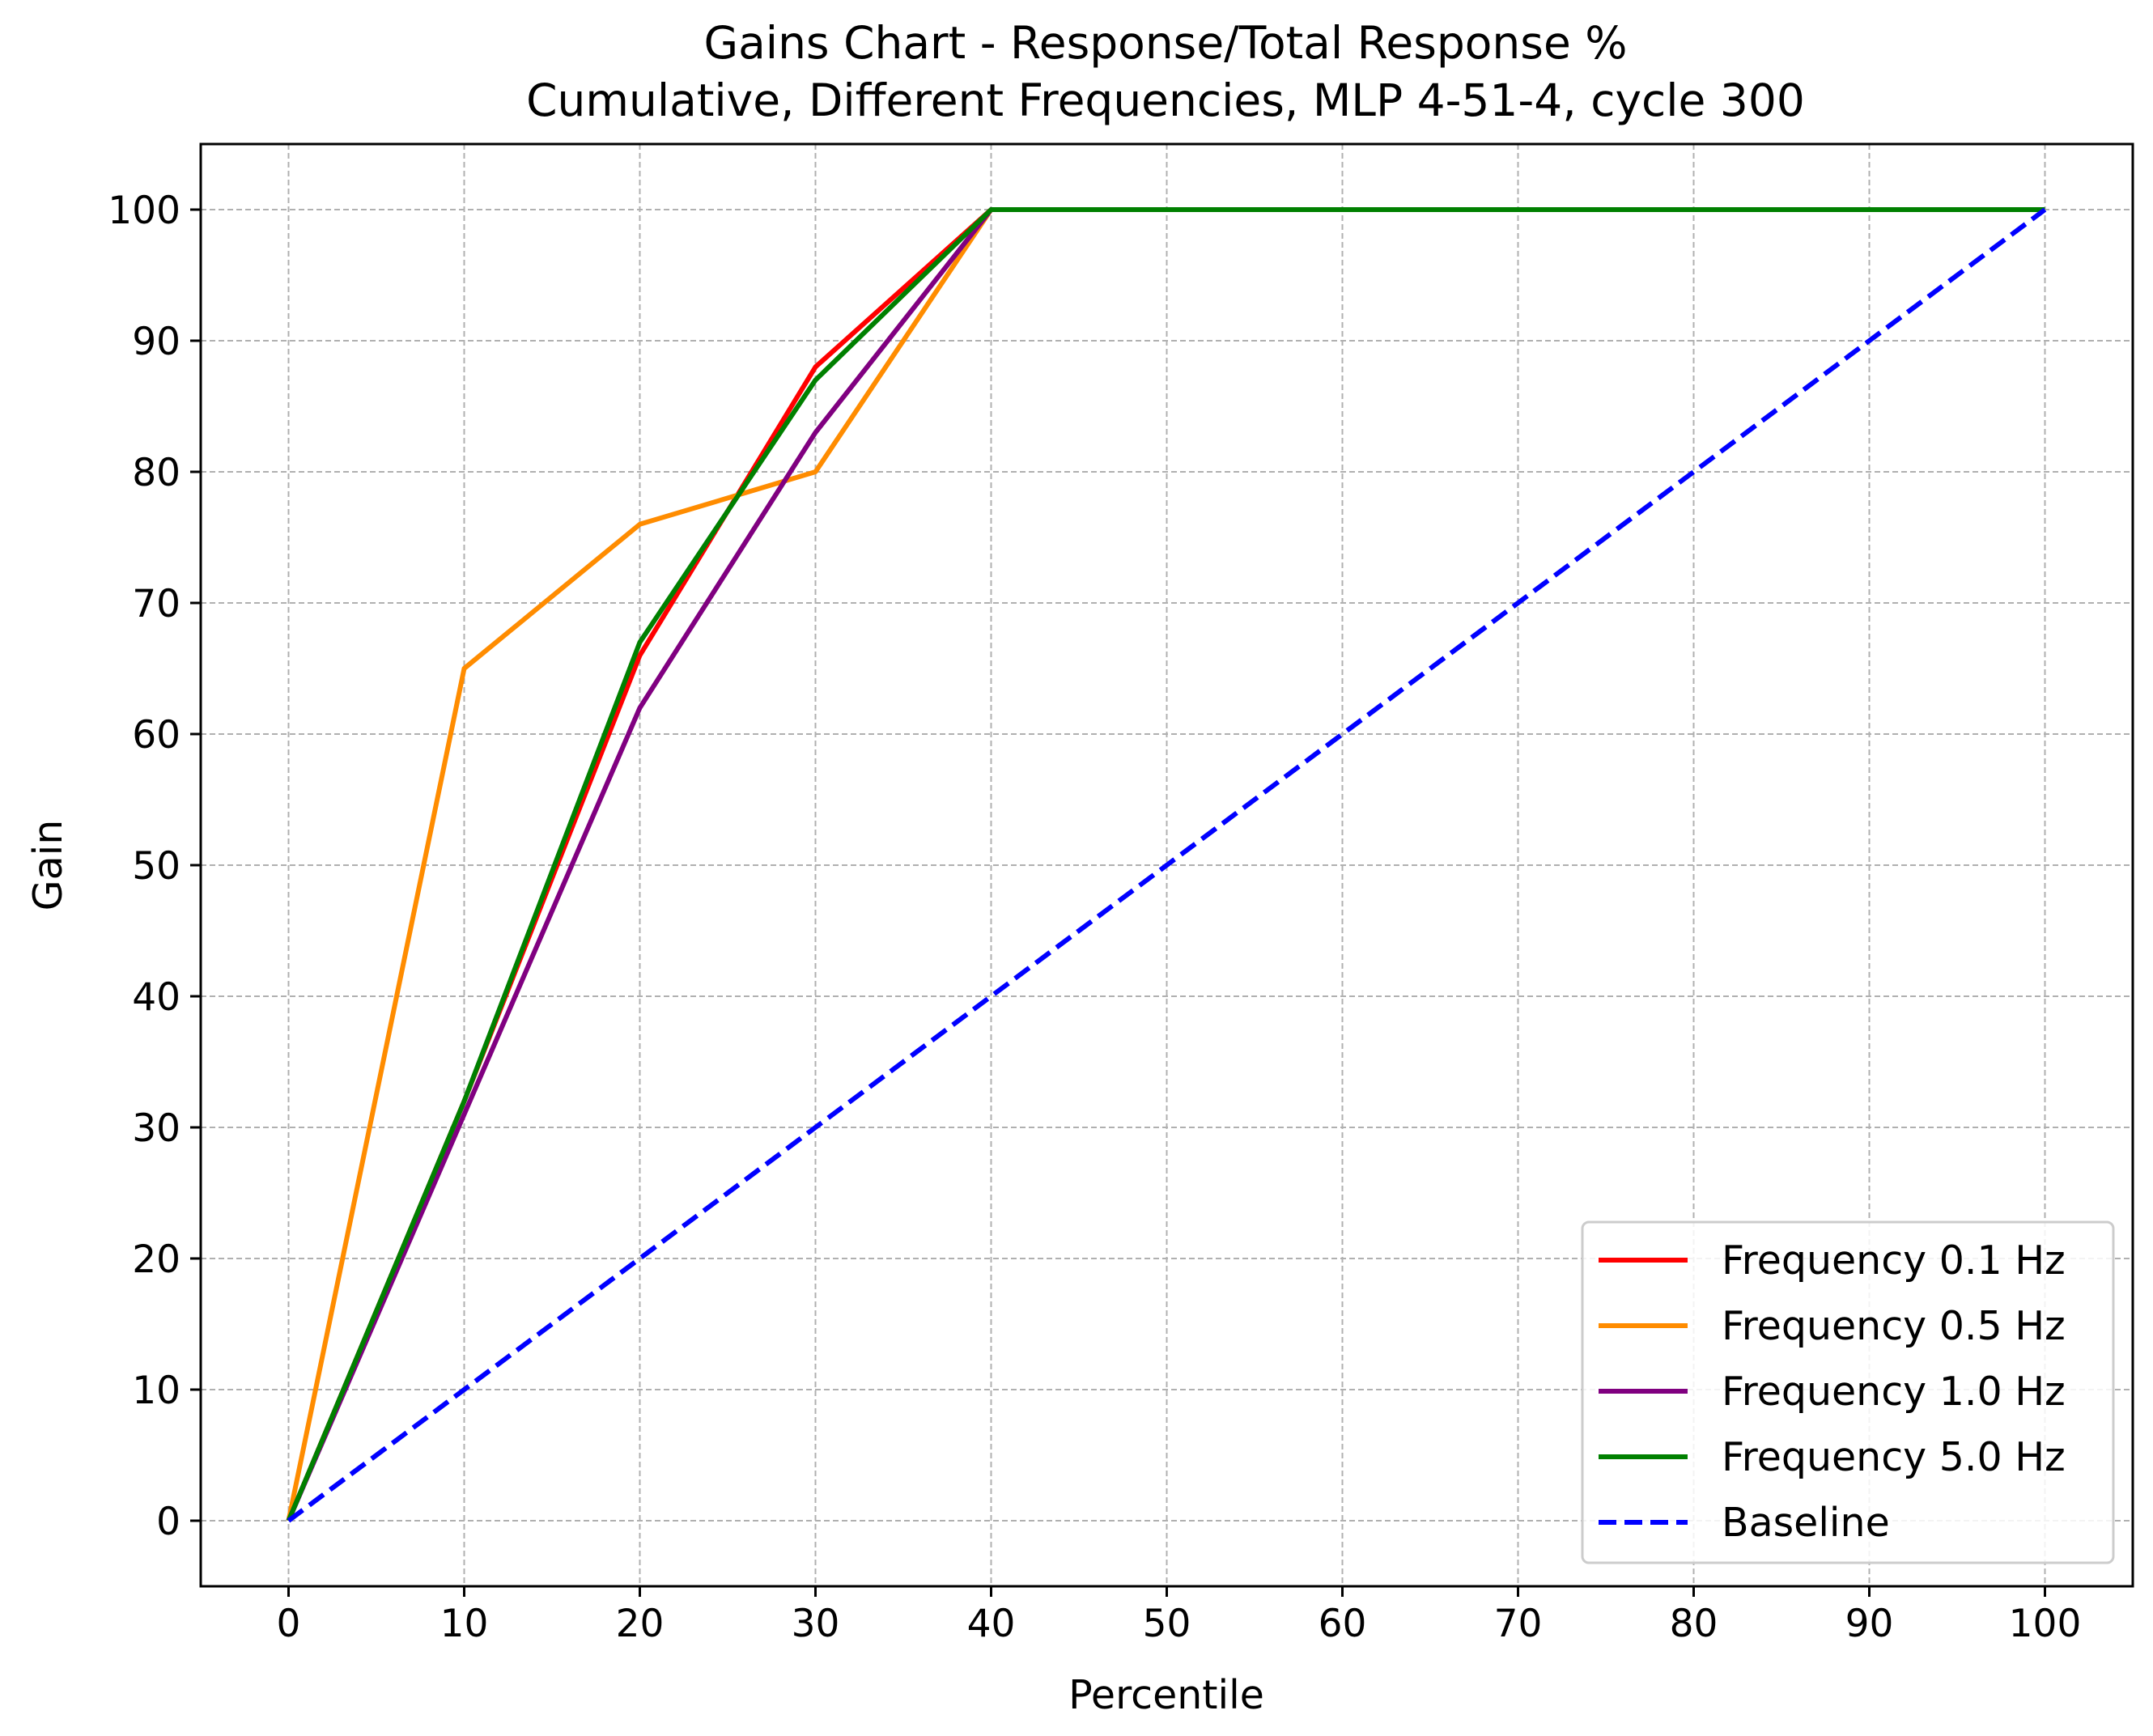 This screenshot has height=1736, width=2153. I want to click on legend-label-freq-0-5: Frequency 0.5 Hz, so click(1894, 1326).